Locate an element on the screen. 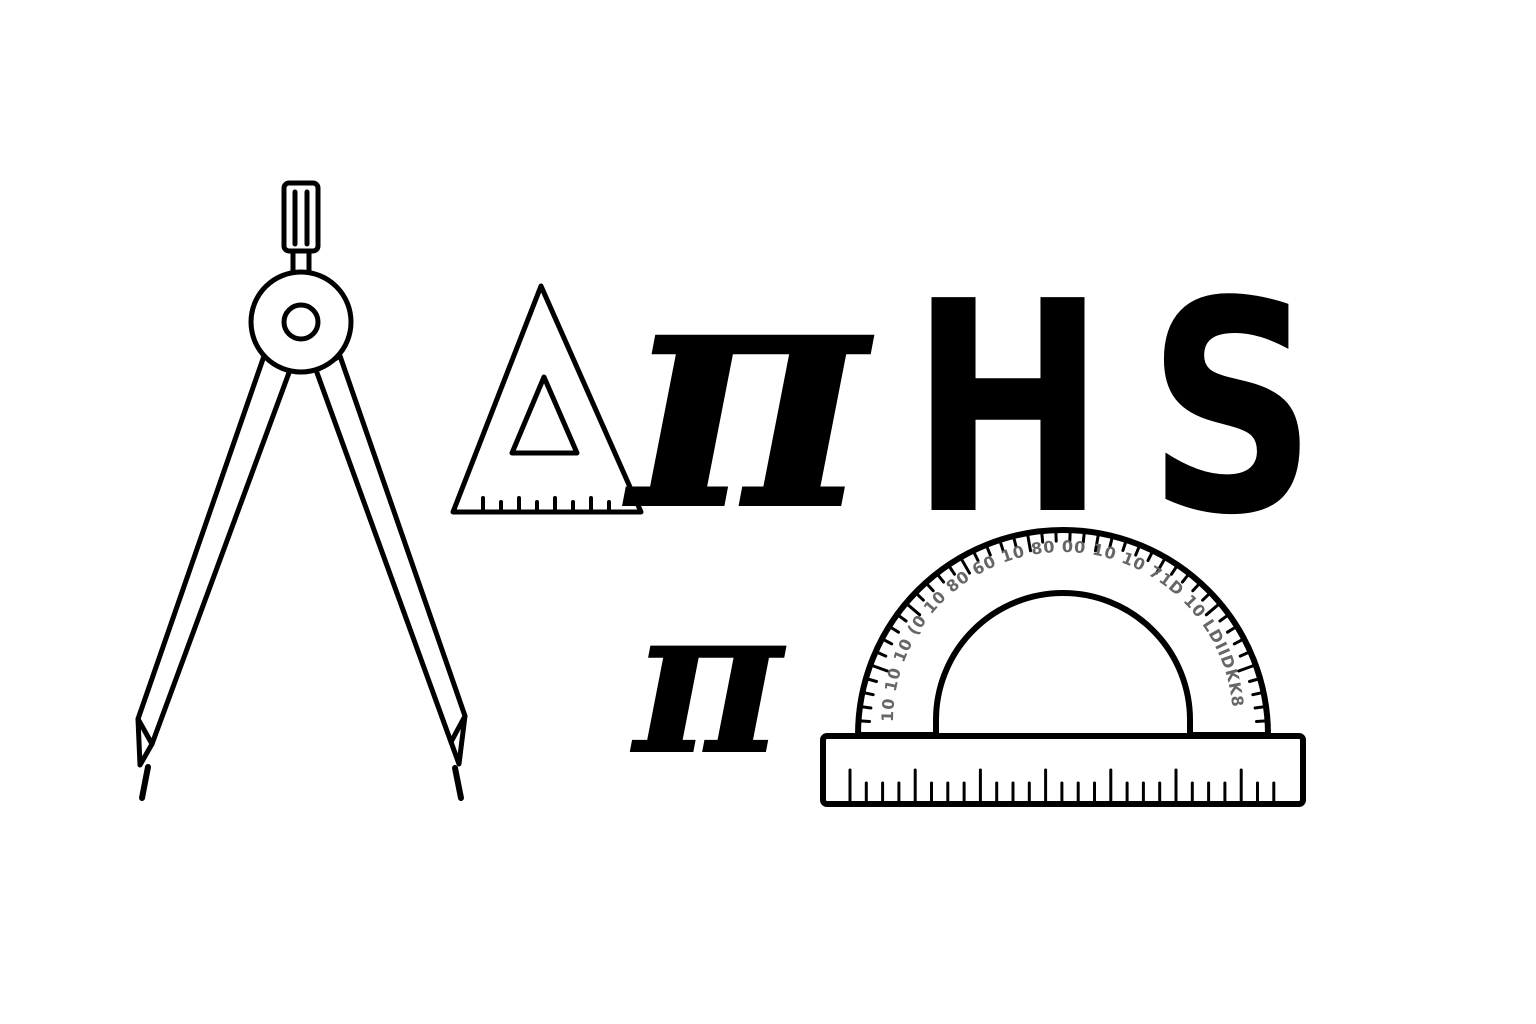  protractor-tick-marks is located at coordinates (1063, 625).